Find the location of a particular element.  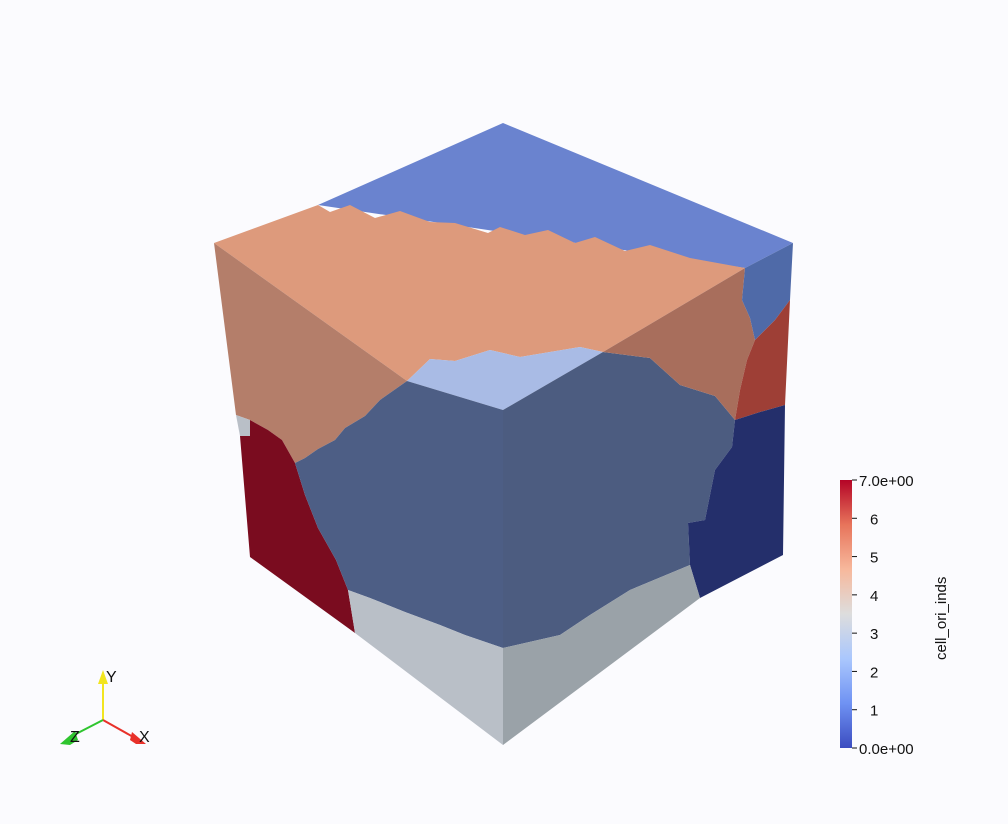

colorbar-tick-label: 1 is located at coordinates (874, 711).